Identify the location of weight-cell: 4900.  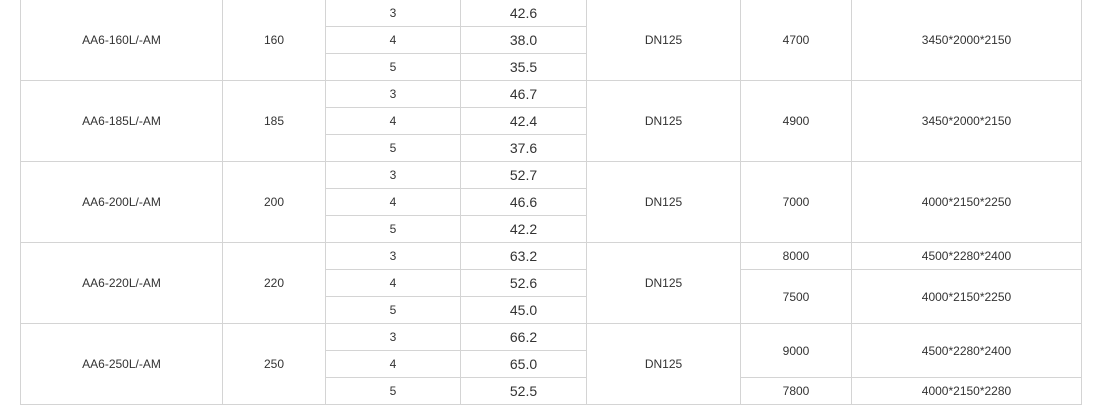
(796, 121).